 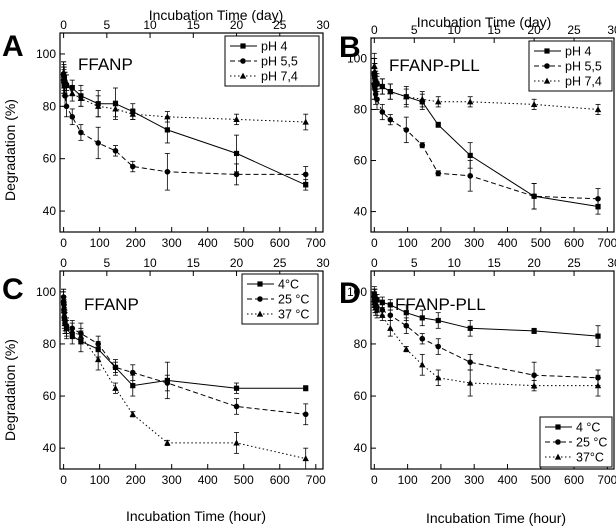 I want to click on top-tick-label: 10, so click(x=150, y=263).